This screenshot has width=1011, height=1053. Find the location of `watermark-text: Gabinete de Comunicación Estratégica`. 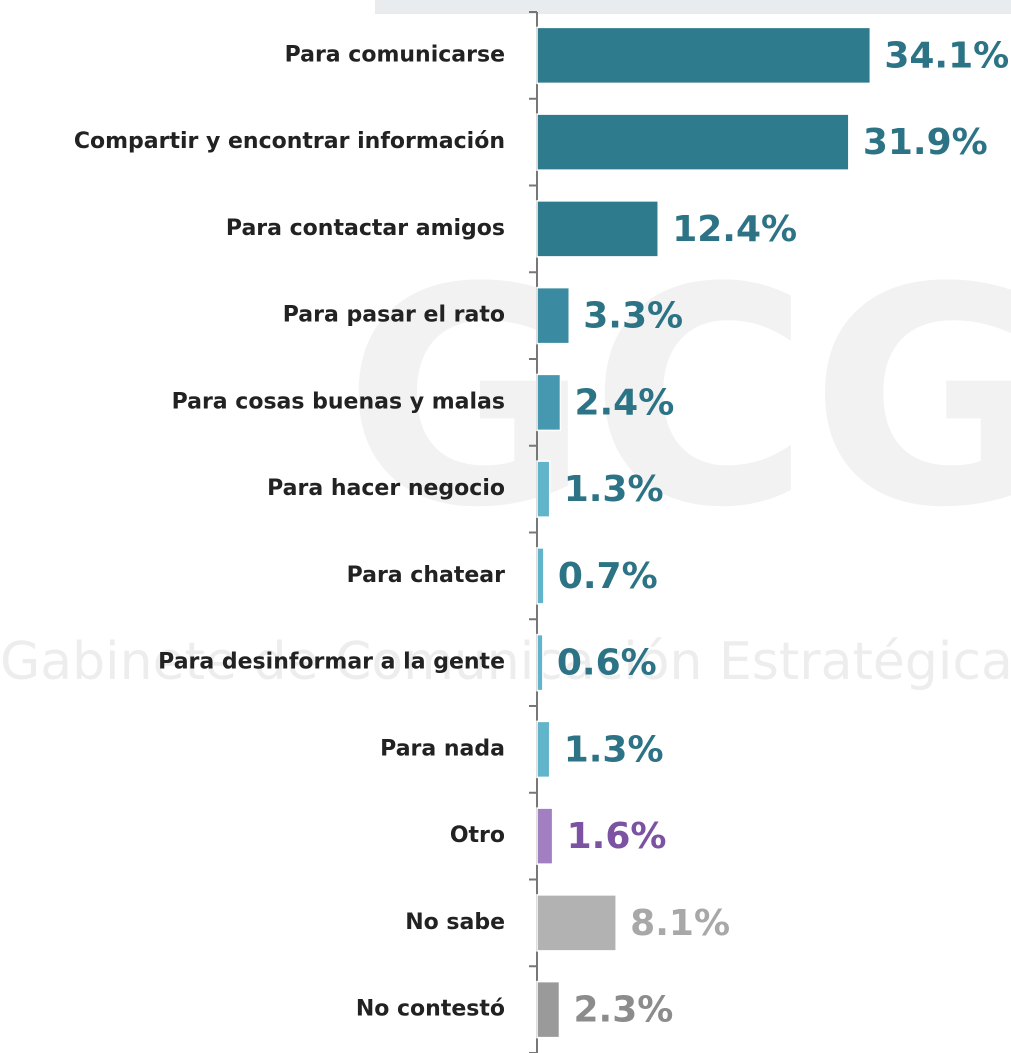

watermark-text: Gabinete de Comunicación Estratégica is located at coordinates (505, 662).